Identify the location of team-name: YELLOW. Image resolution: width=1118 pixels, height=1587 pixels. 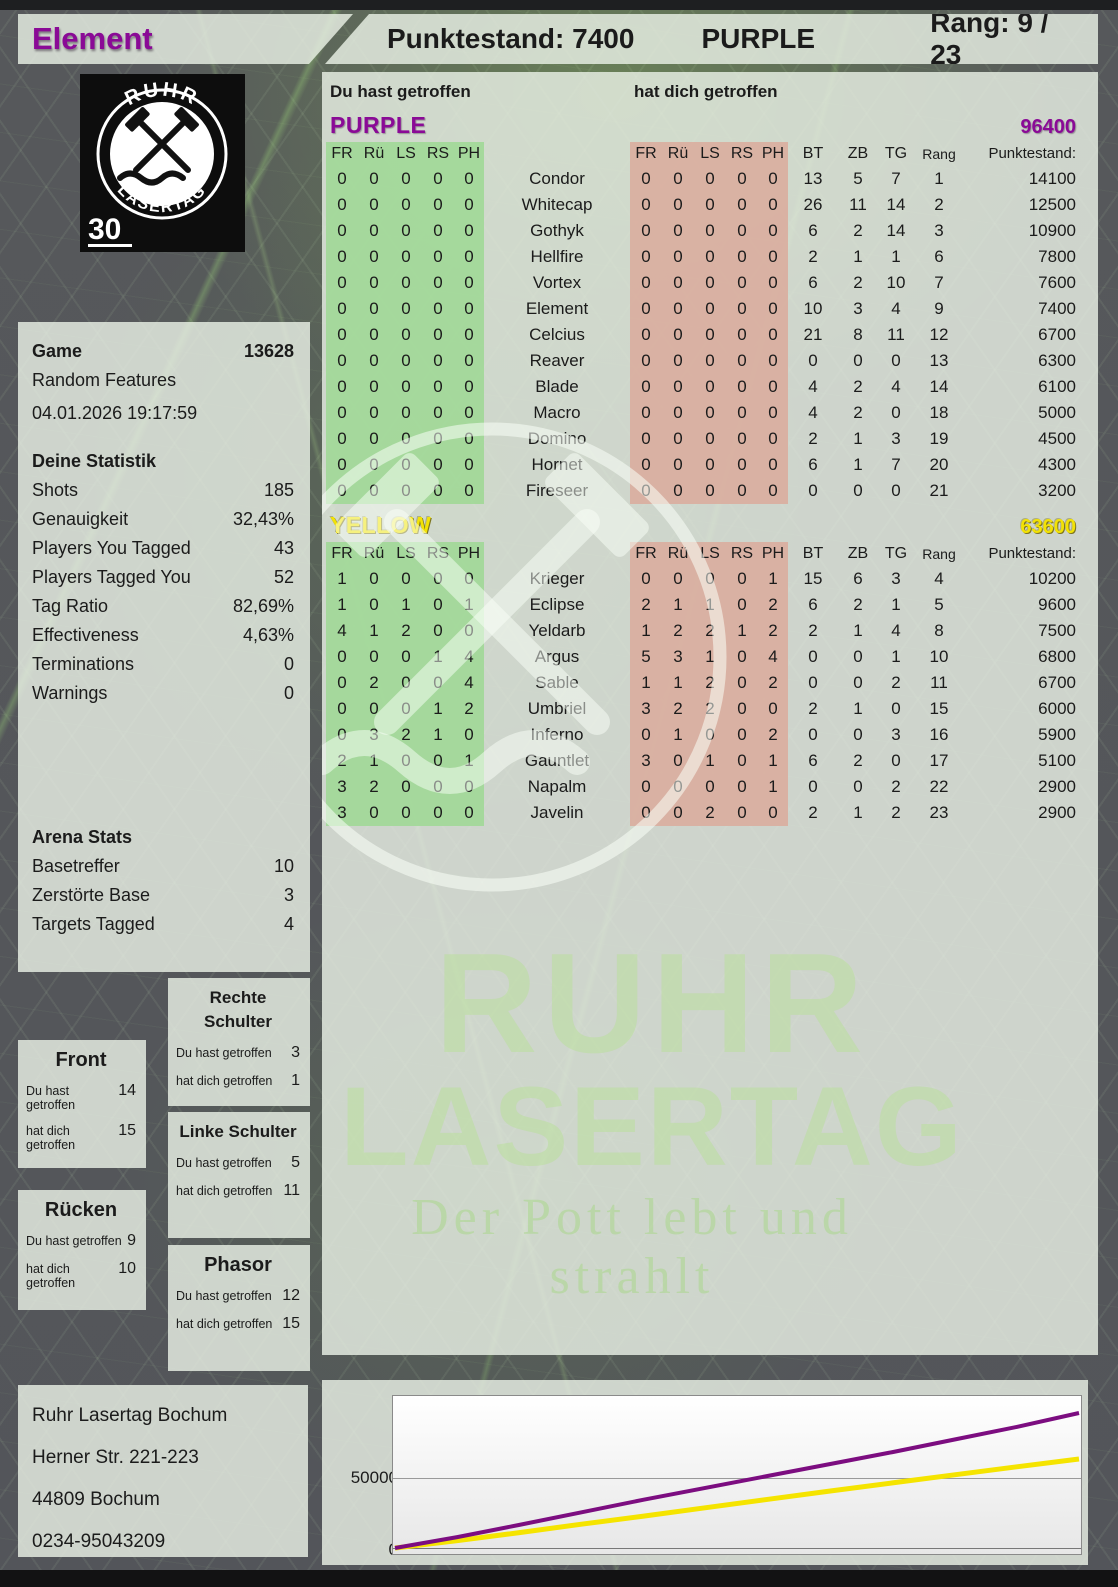
(381, 525).